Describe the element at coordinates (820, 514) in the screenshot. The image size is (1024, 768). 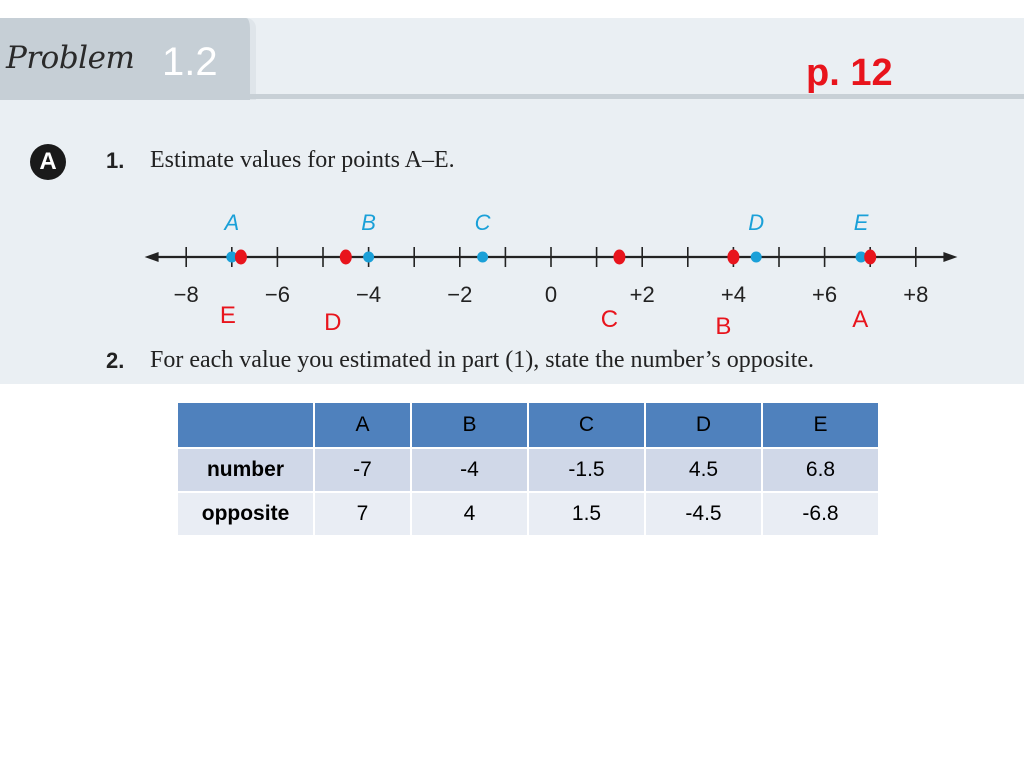
I see `table-cell: -6.8` at that location.